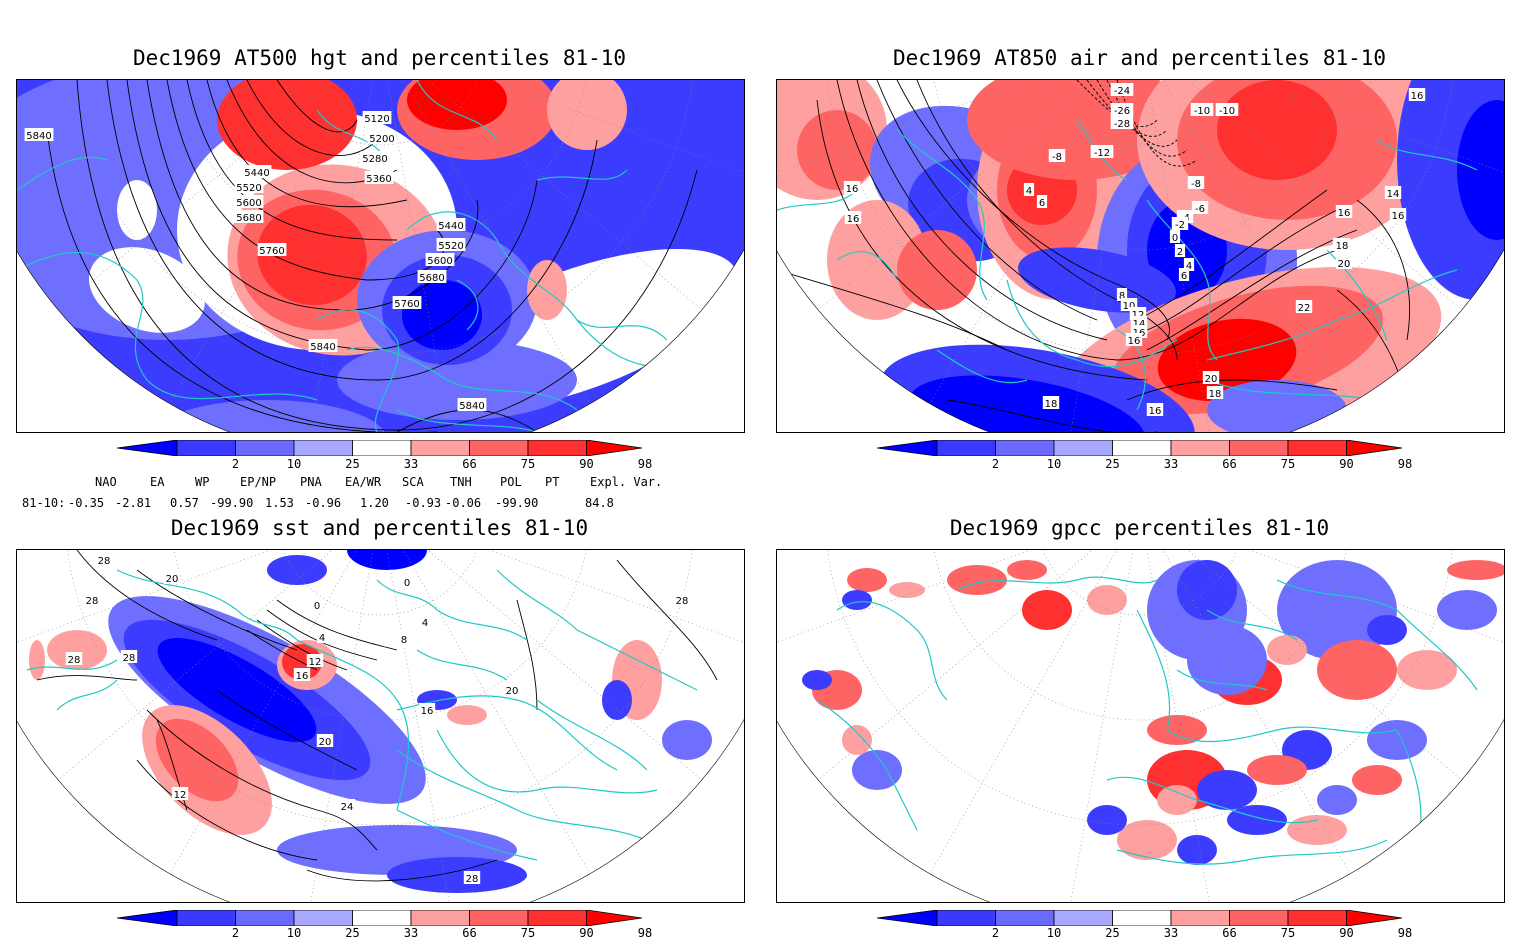 Image resolution: width=1520 pixels, height=940 pixels. What do you see at coordinates (1288, 933) in the screenshot?
I see `colorbar-tick-label: 75` at bounding box center [1288, 933].